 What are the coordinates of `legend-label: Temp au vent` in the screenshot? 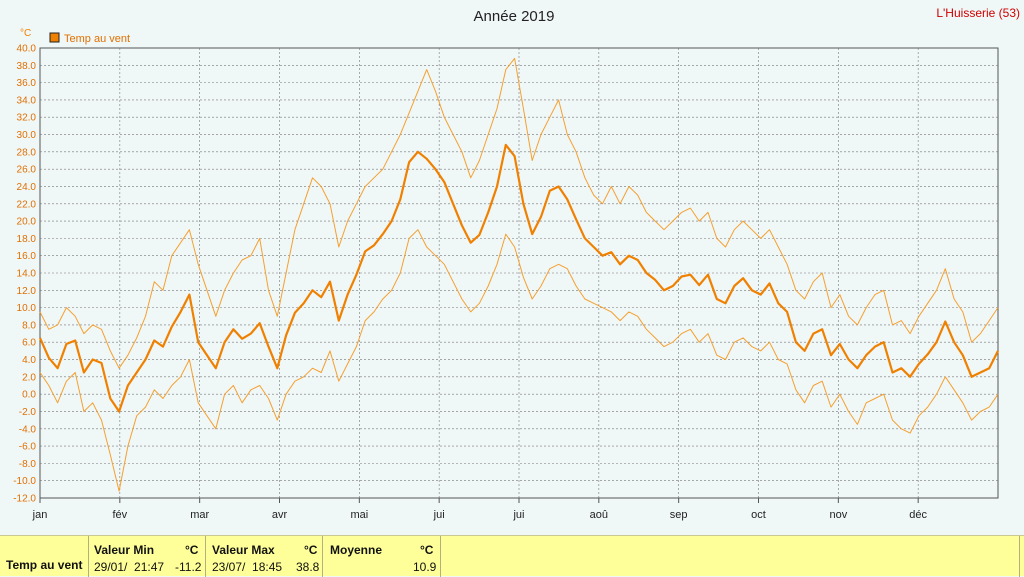 It's located at (97, 39).